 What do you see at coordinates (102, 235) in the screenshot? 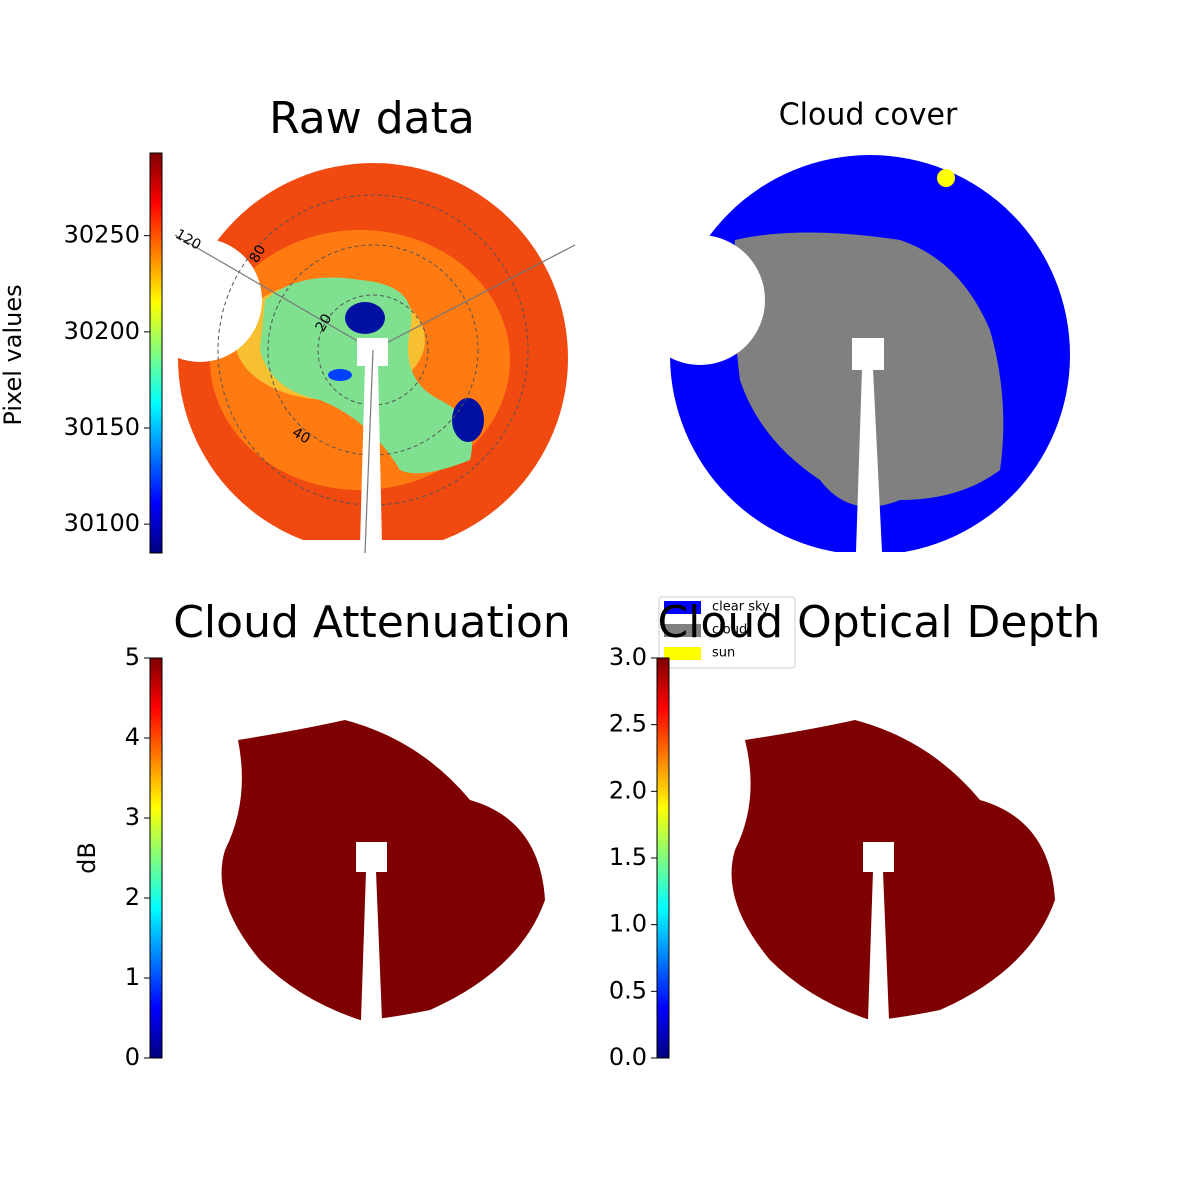
I see `colorbar-tick-label: 30250` at bounding box center [102, 235].